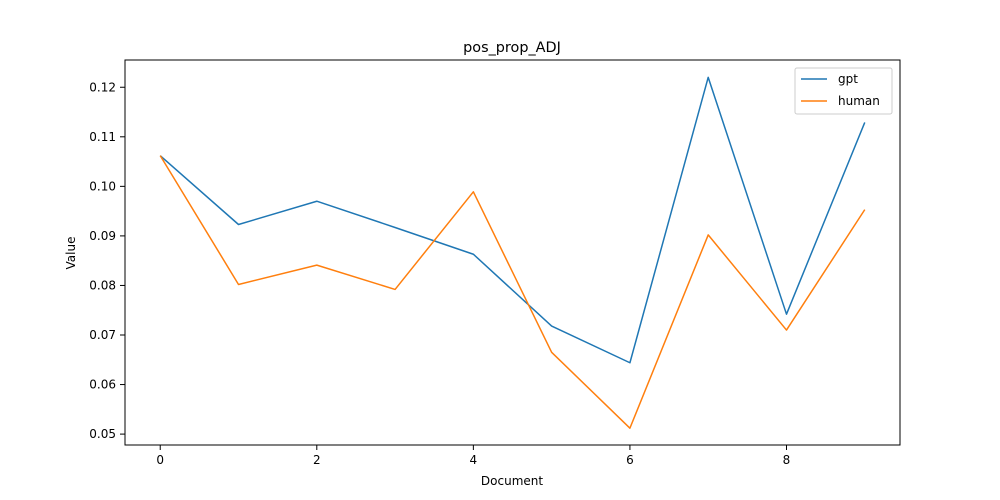  I want to click on legend-label-human: human, so click(859, 101).